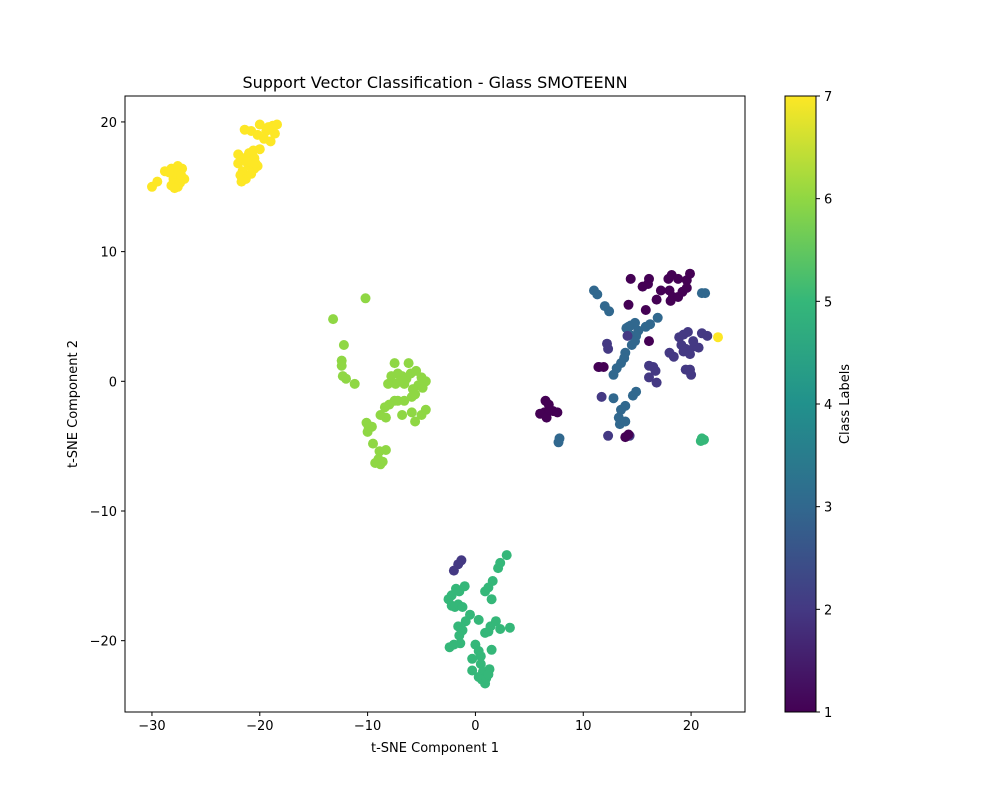 This screenshot has height=804, width=1000. I want to click on x-tick-label: −10, so click(367, 726).